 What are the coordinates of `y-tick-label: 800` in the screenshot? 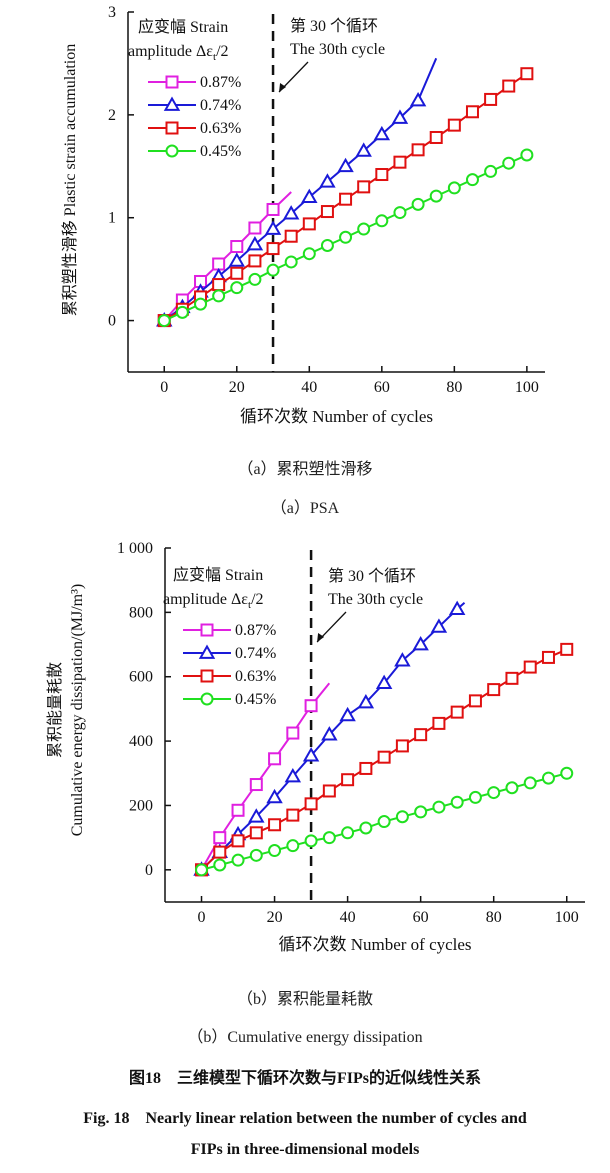 It's located at (141, 612).